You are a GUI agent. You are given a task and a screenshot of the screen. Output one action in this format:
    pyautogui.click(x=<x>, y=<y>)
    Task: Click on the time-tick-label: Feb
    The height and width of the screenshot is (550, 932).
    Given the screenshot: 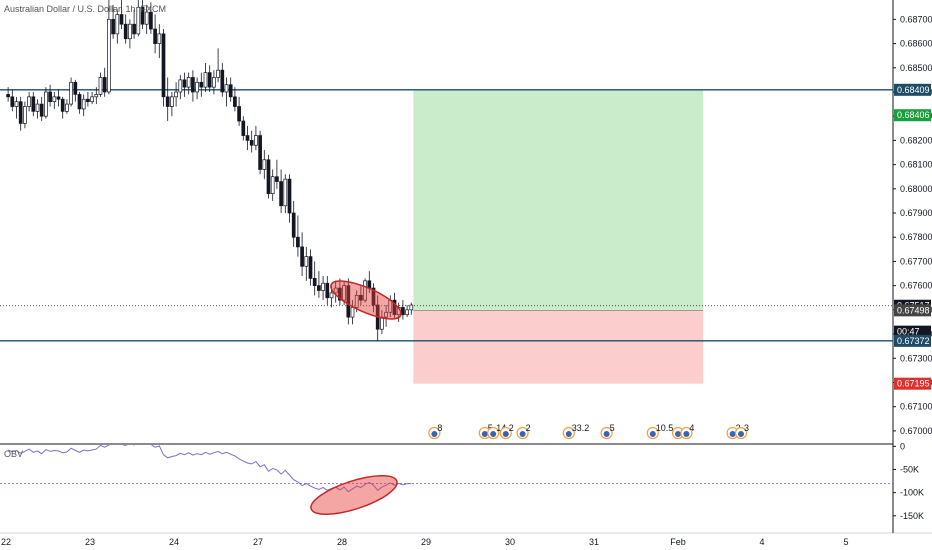 What is the action you would take?
    pyautogui.click(x=678, y=542)
    